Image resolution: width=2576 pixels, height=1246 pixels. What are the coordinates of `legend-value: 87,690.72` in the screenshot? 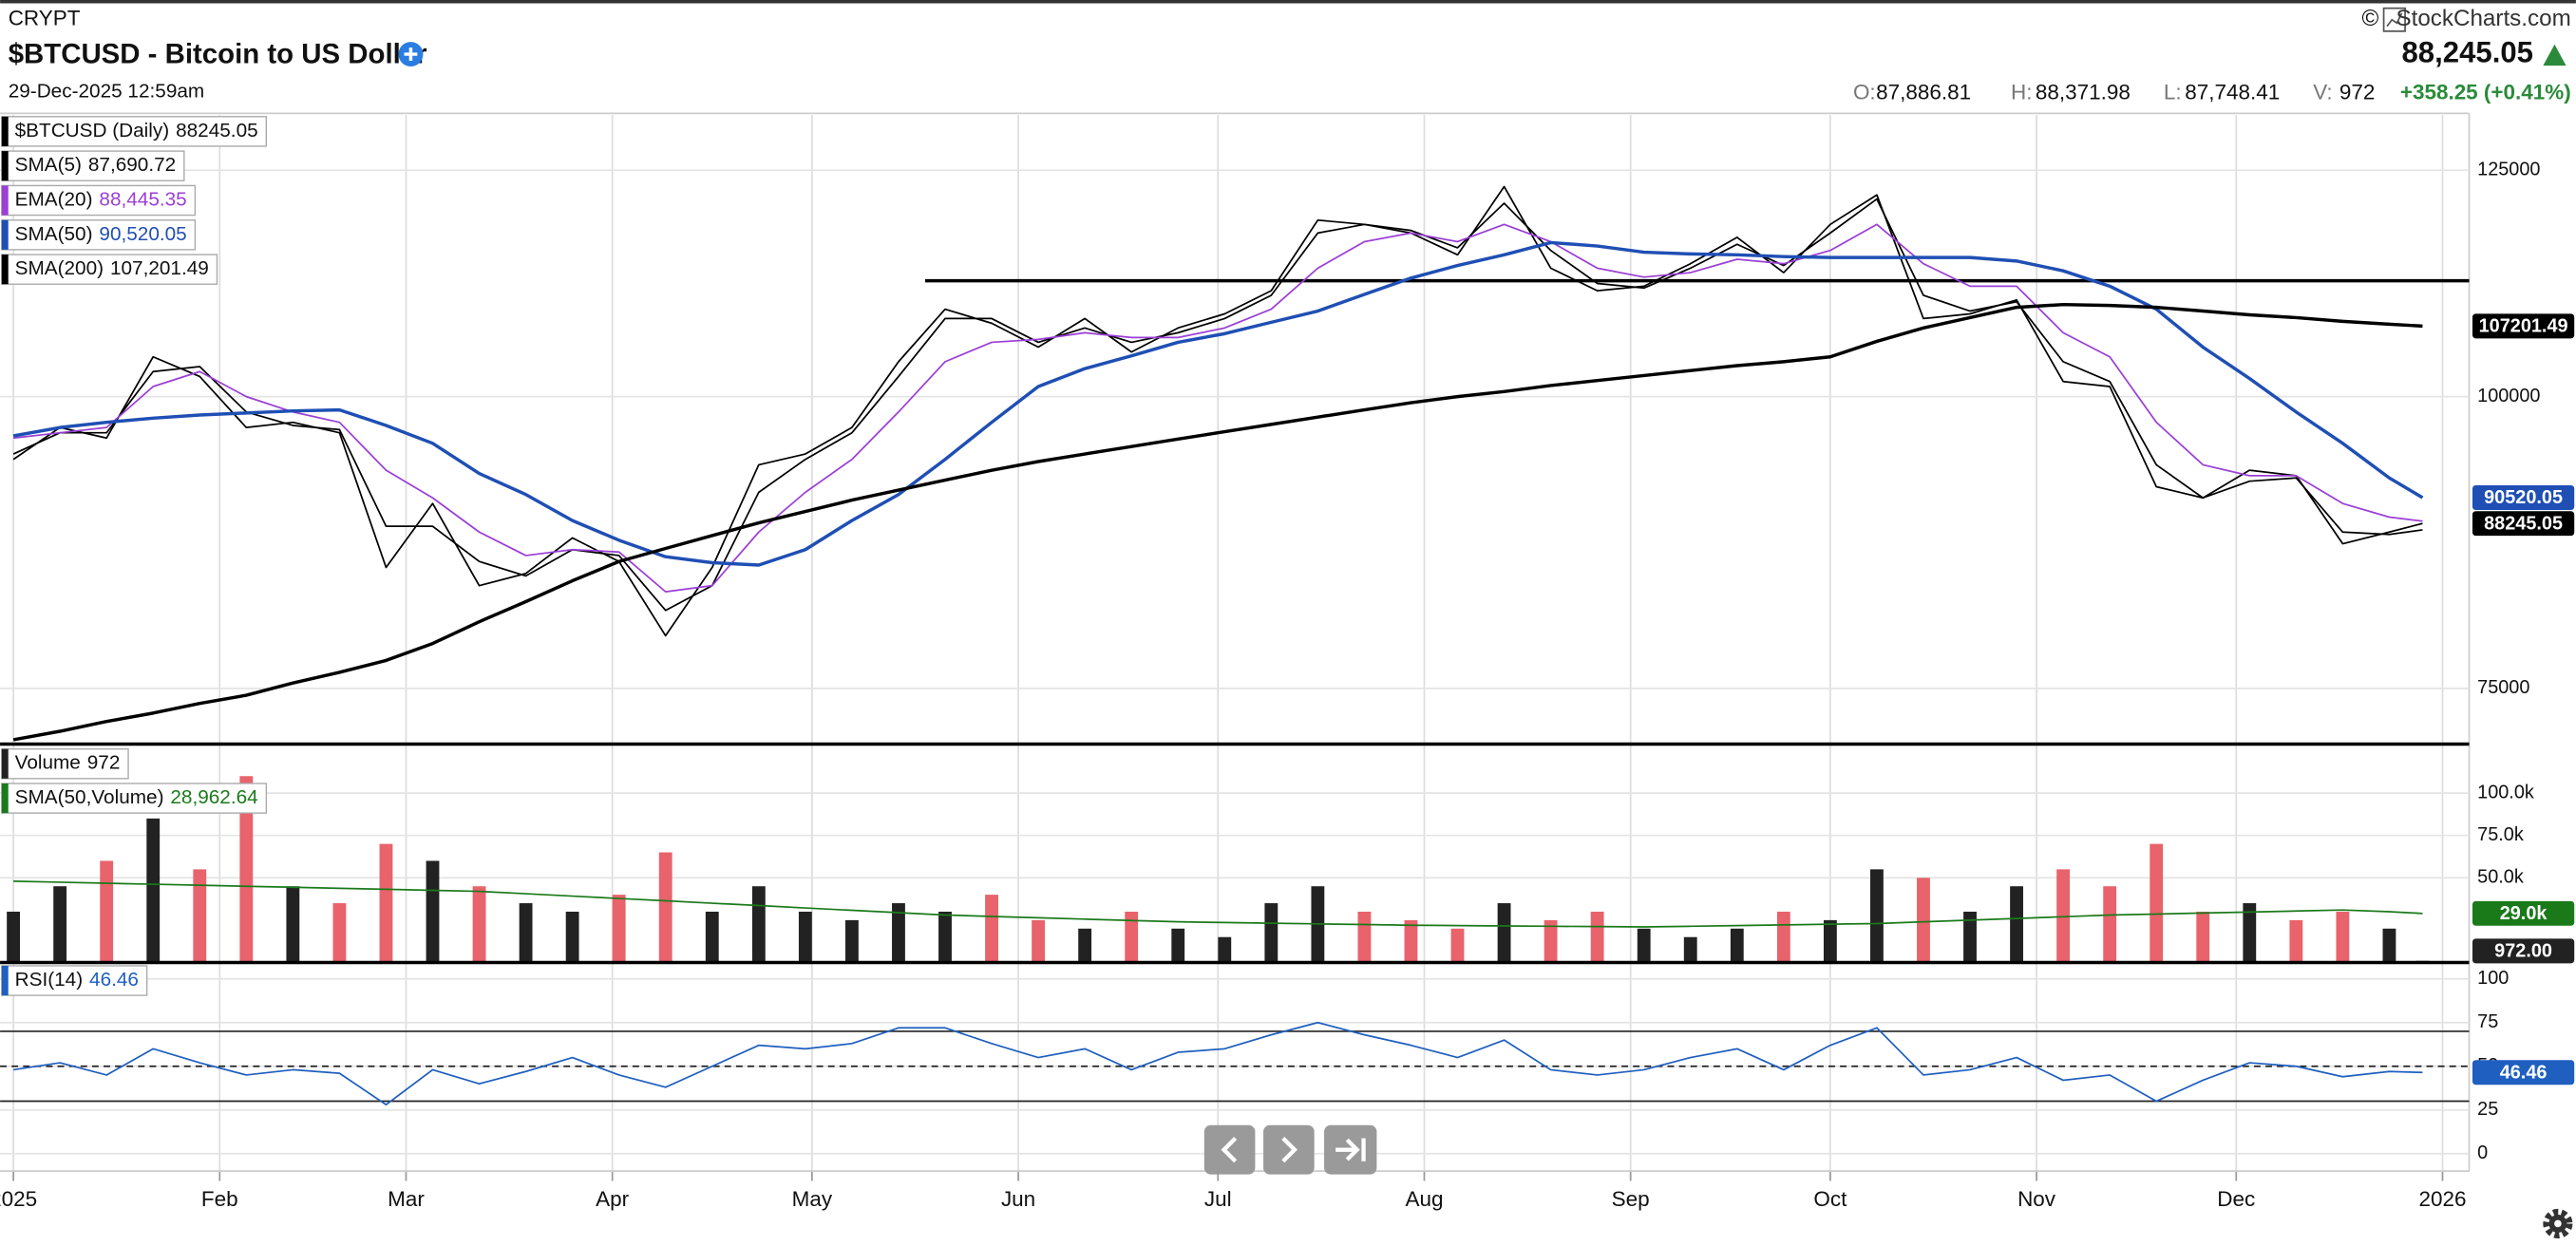 It's located at (132, 165).